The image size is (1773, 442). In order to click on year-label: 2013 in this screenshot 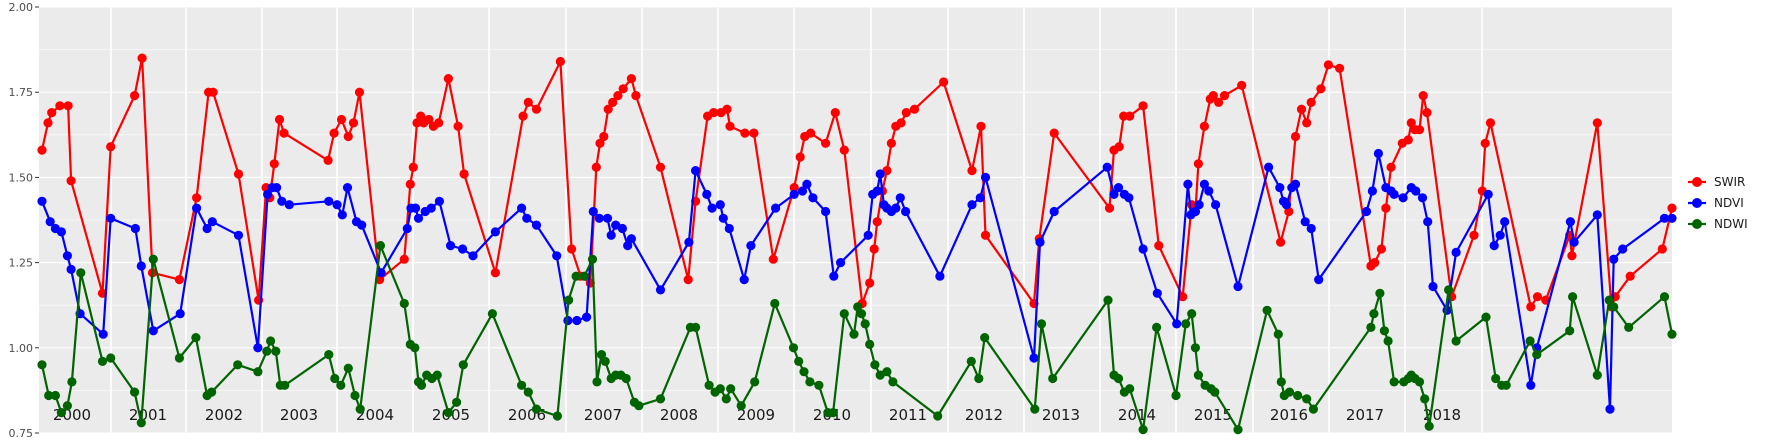, I will do `click(1061, 415)`.